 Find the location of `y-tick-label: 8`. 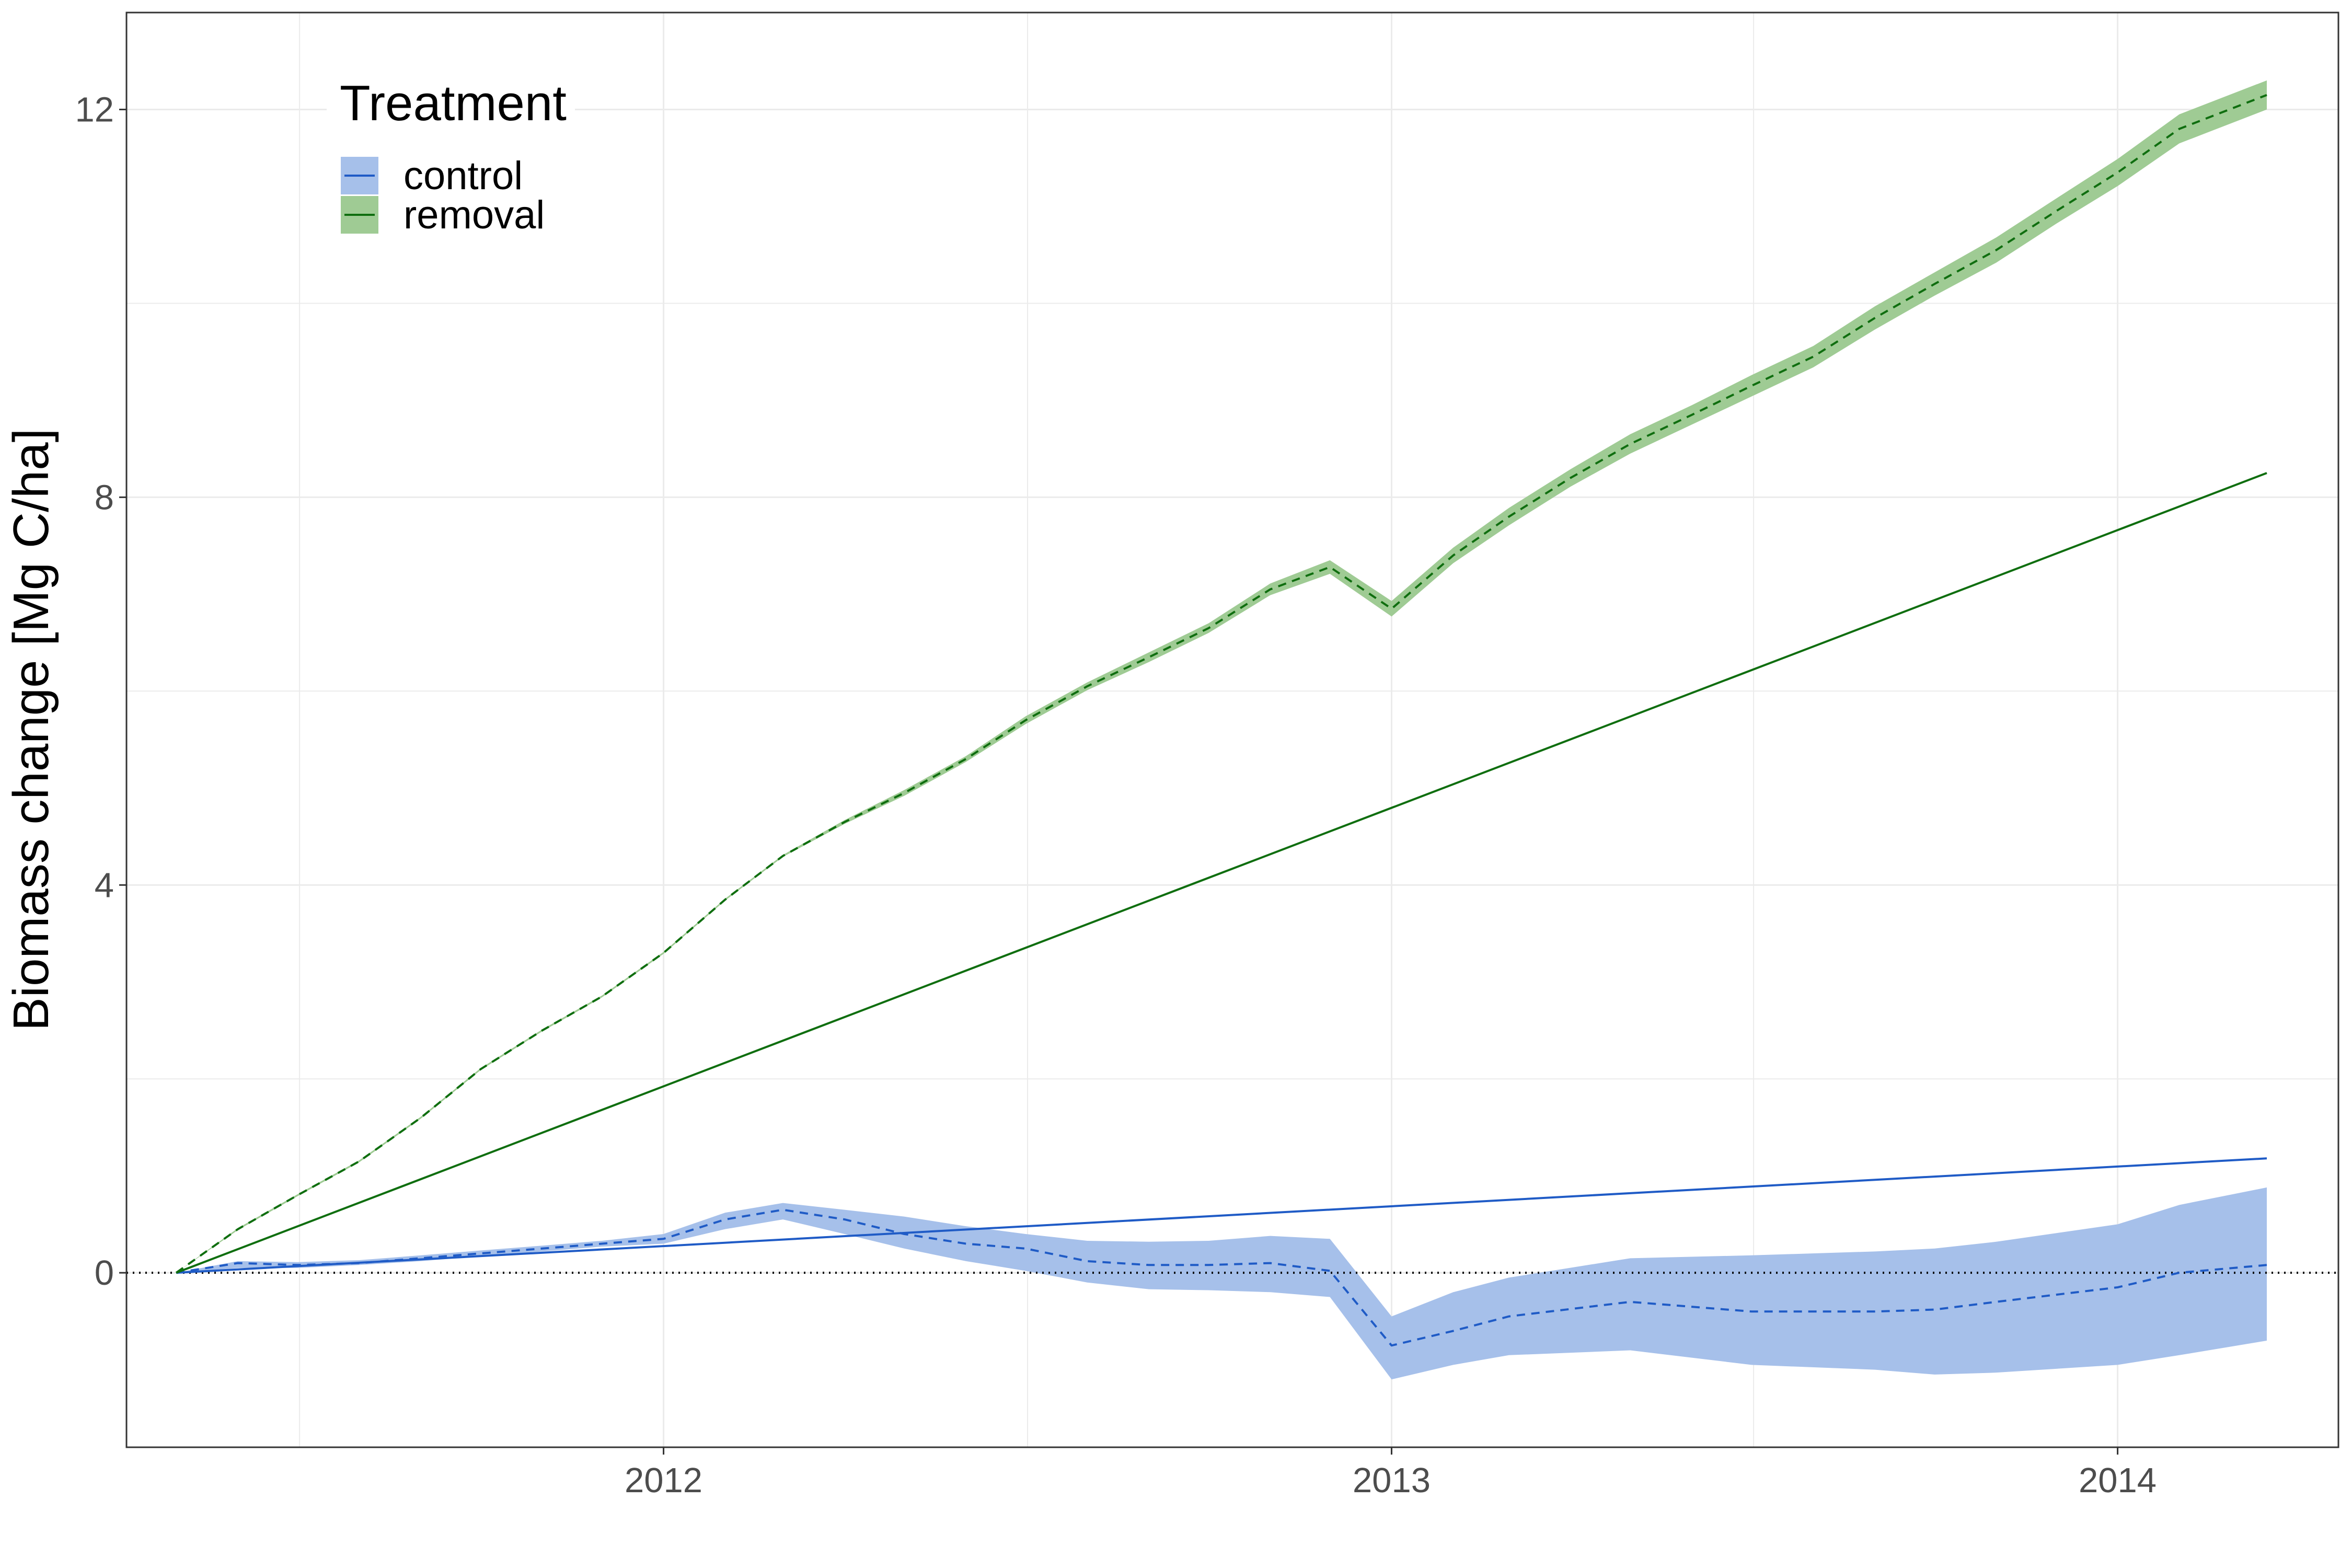

y-tick-label: 8 is located at coordinates (104, 497).